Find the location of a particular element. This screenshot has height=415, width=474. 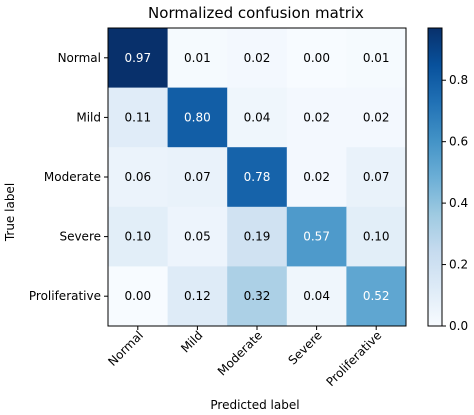

cell-value-label: 0.78 is located at coordinates (257, 177).